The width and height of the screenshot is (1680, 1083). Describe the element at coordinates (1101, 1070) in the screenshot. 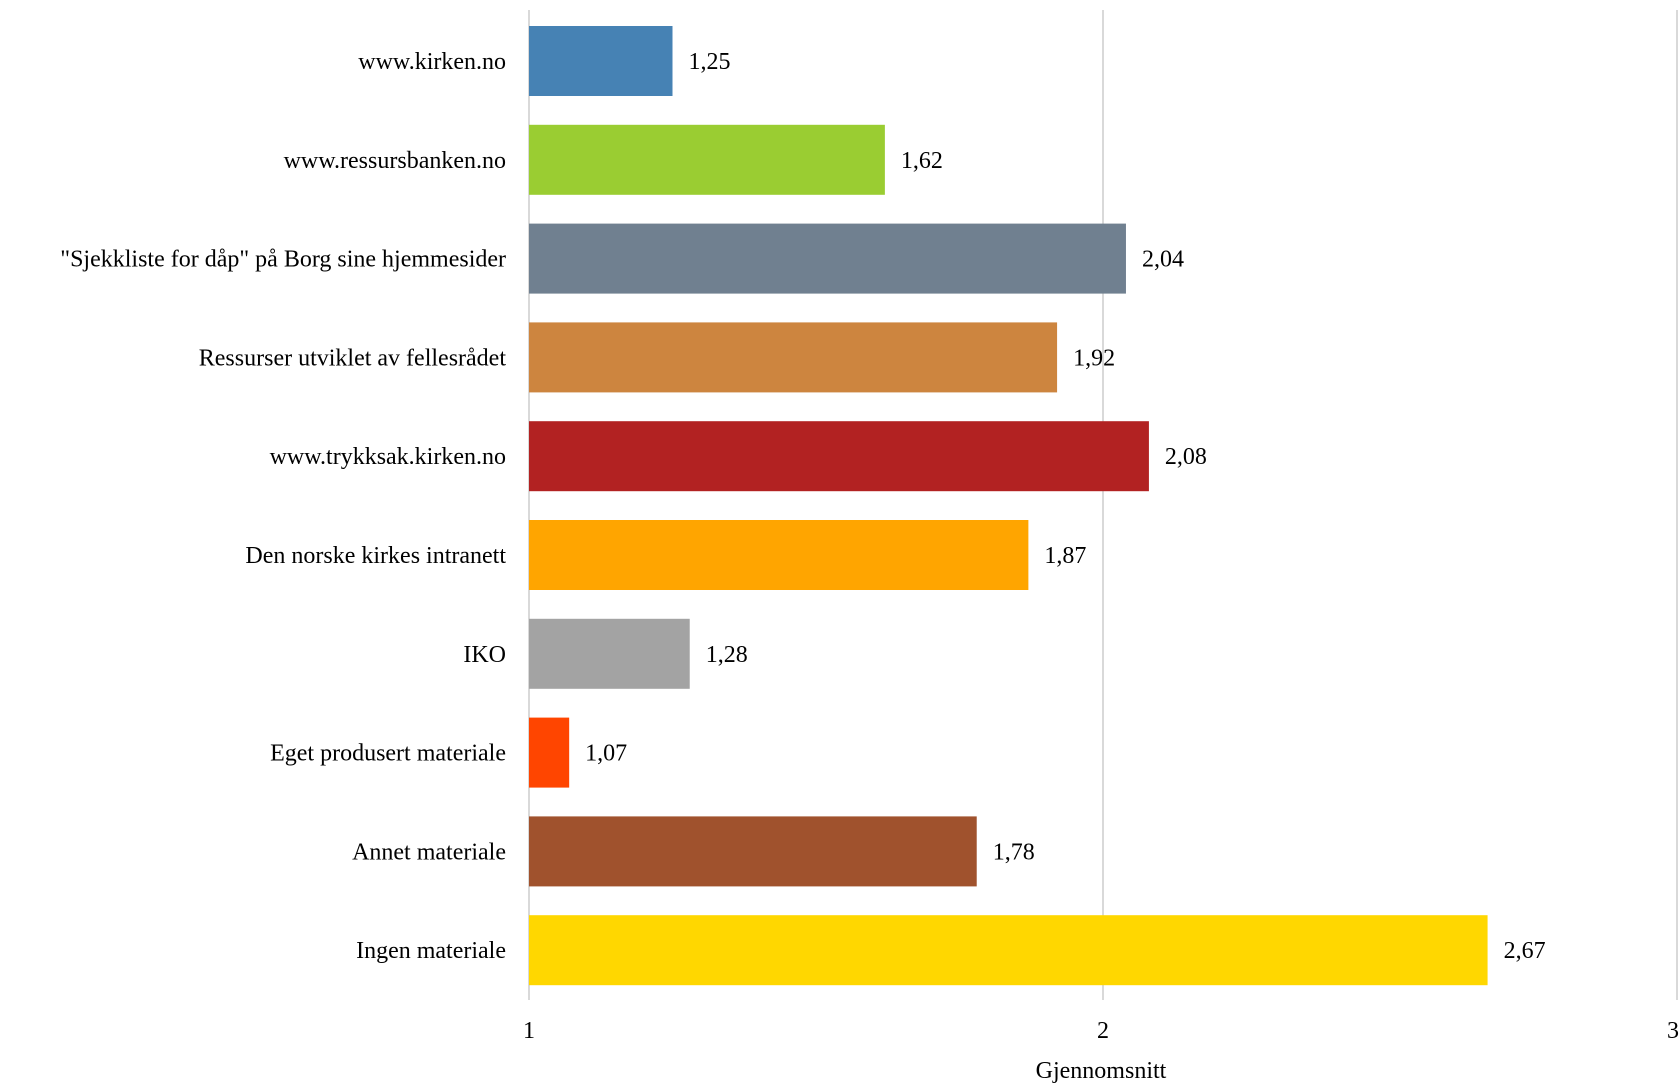

I see `x-axis-title: Gjennomsnitt` at that location.